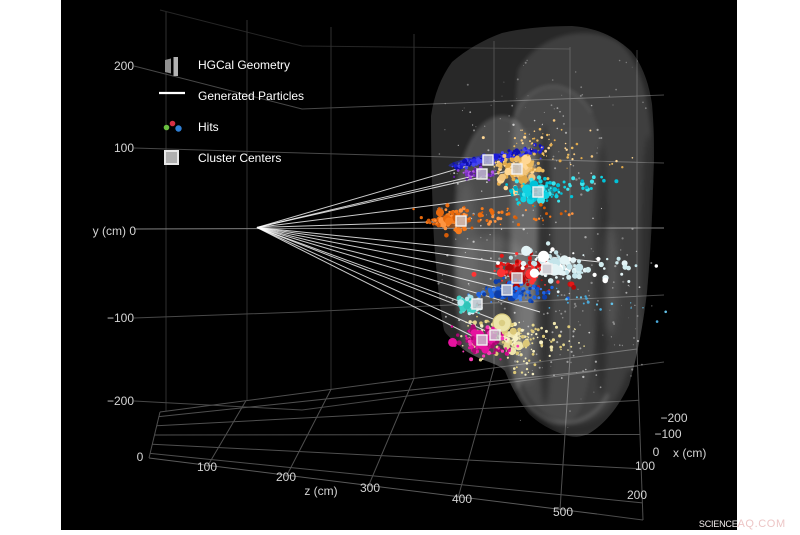 This screenshot has height=535, width=800. Describe the element at coordinates (718, 524) in the screenshot. I see `svg-text: SCIENCE` at that location.